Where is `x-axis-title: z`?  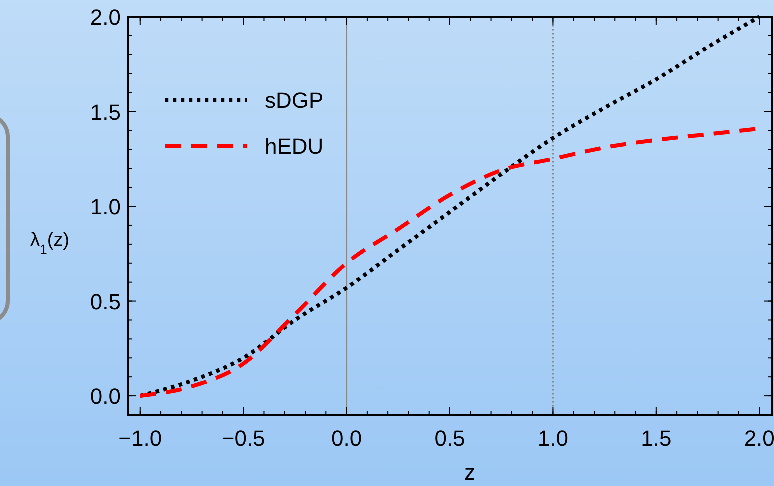 x-axis-title: z is located at coordinates (470, 472).